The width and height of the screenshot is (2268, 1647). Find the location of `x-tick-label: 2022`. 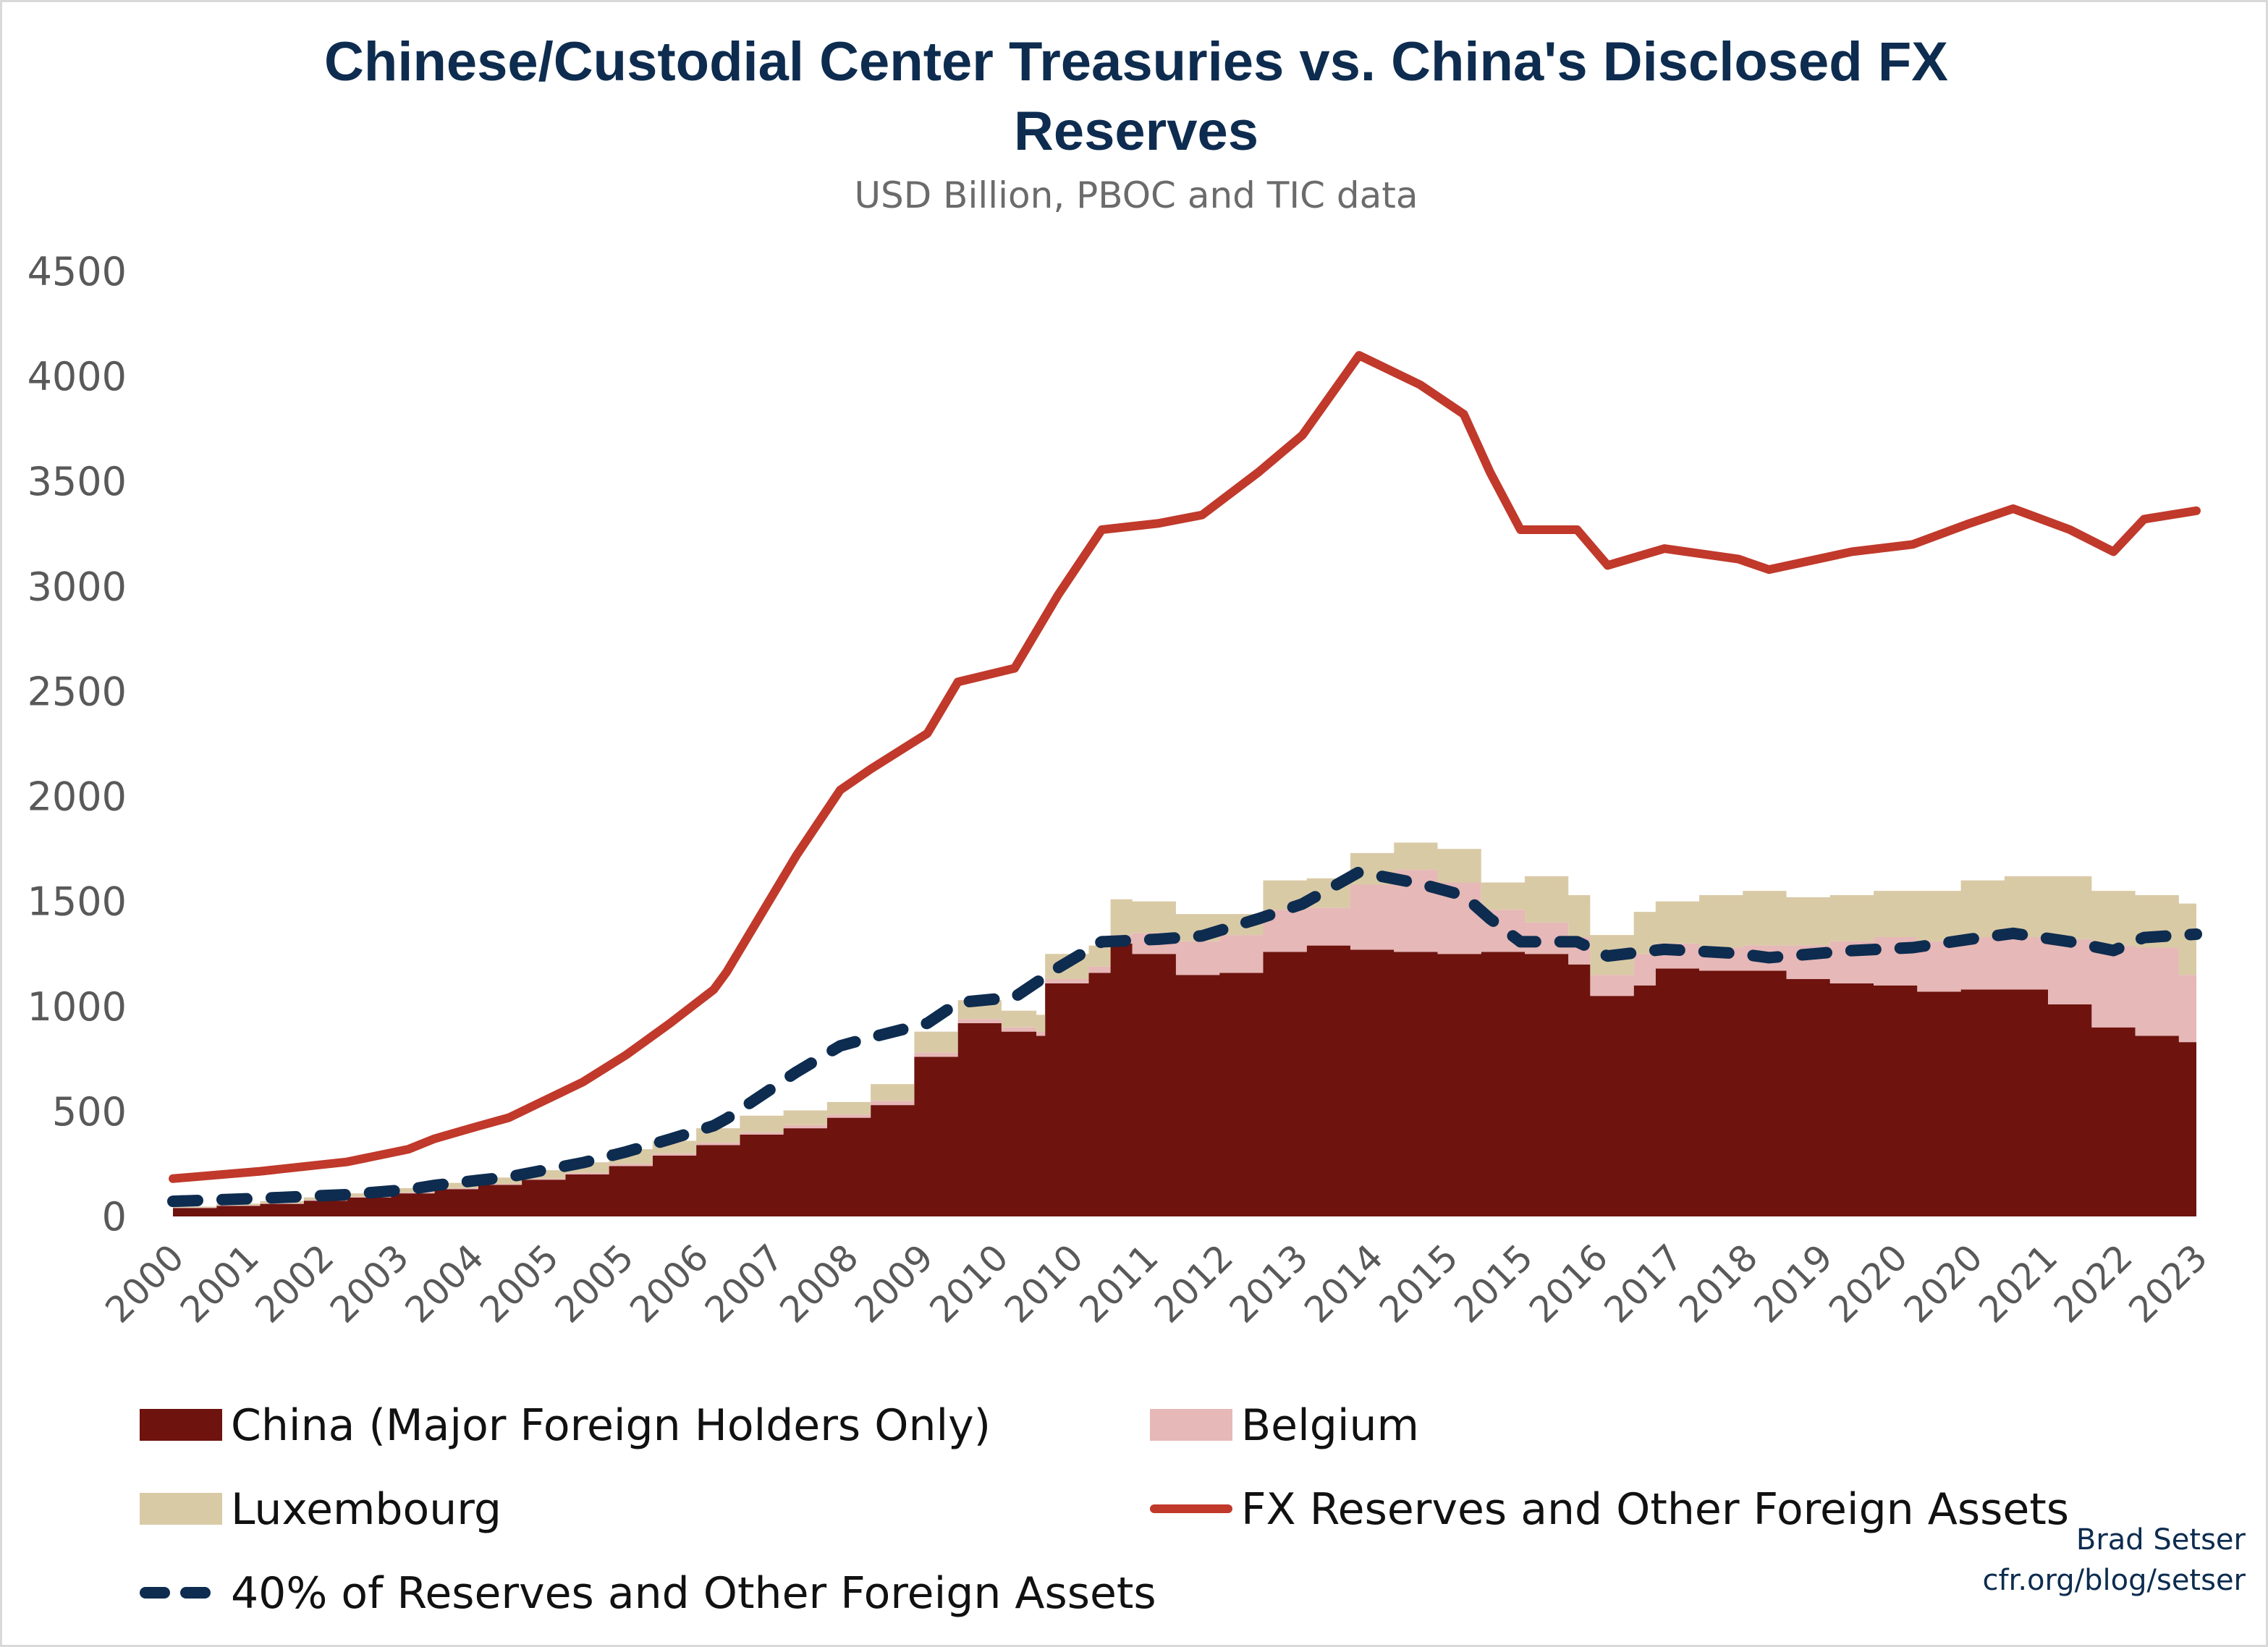

x-tick-label: 2022 is located at coordinates (2093, 1283).